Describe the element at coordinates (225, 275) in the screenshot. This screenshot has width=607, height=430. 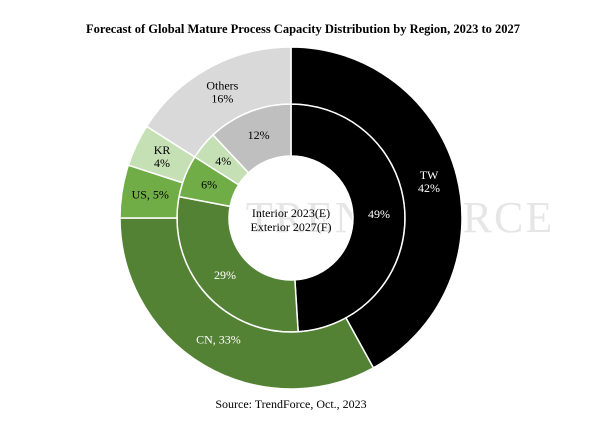
I see `data-label: 29%` at that location.